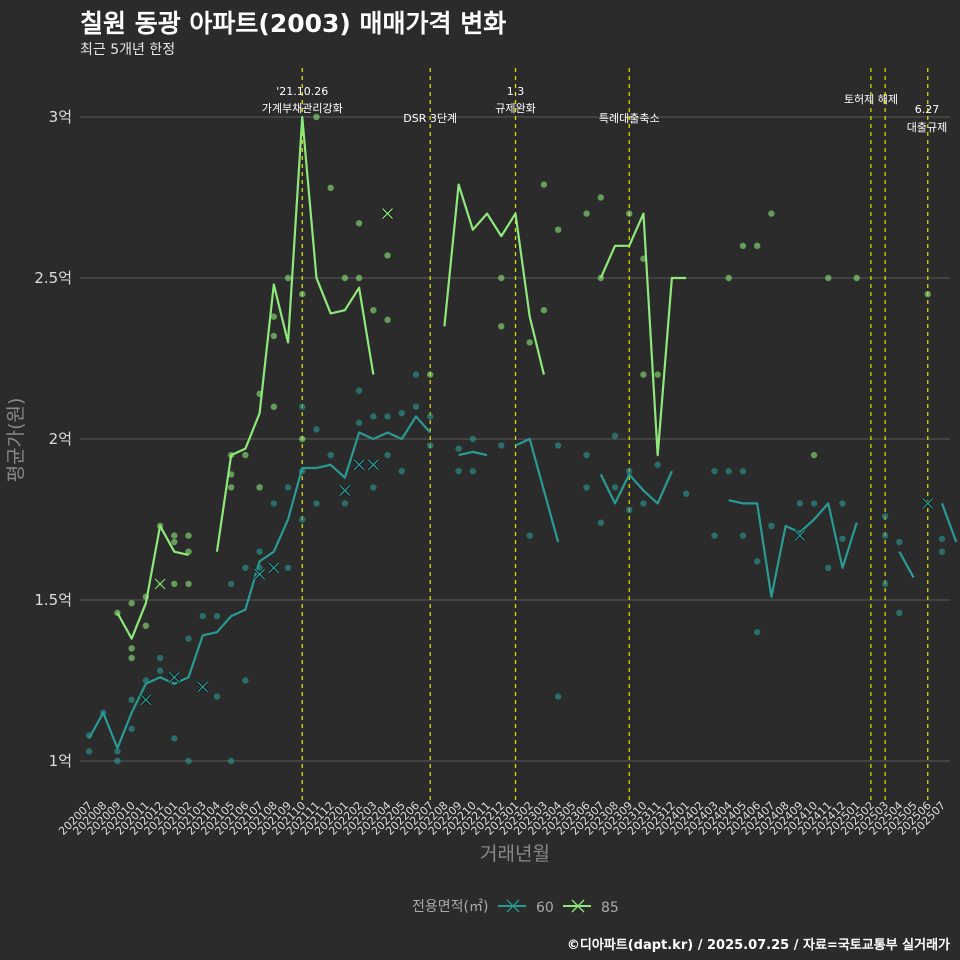 The width and height of the screenshot is (960, 960). I want to click on legend-label-60: 60, so click(545, 908).